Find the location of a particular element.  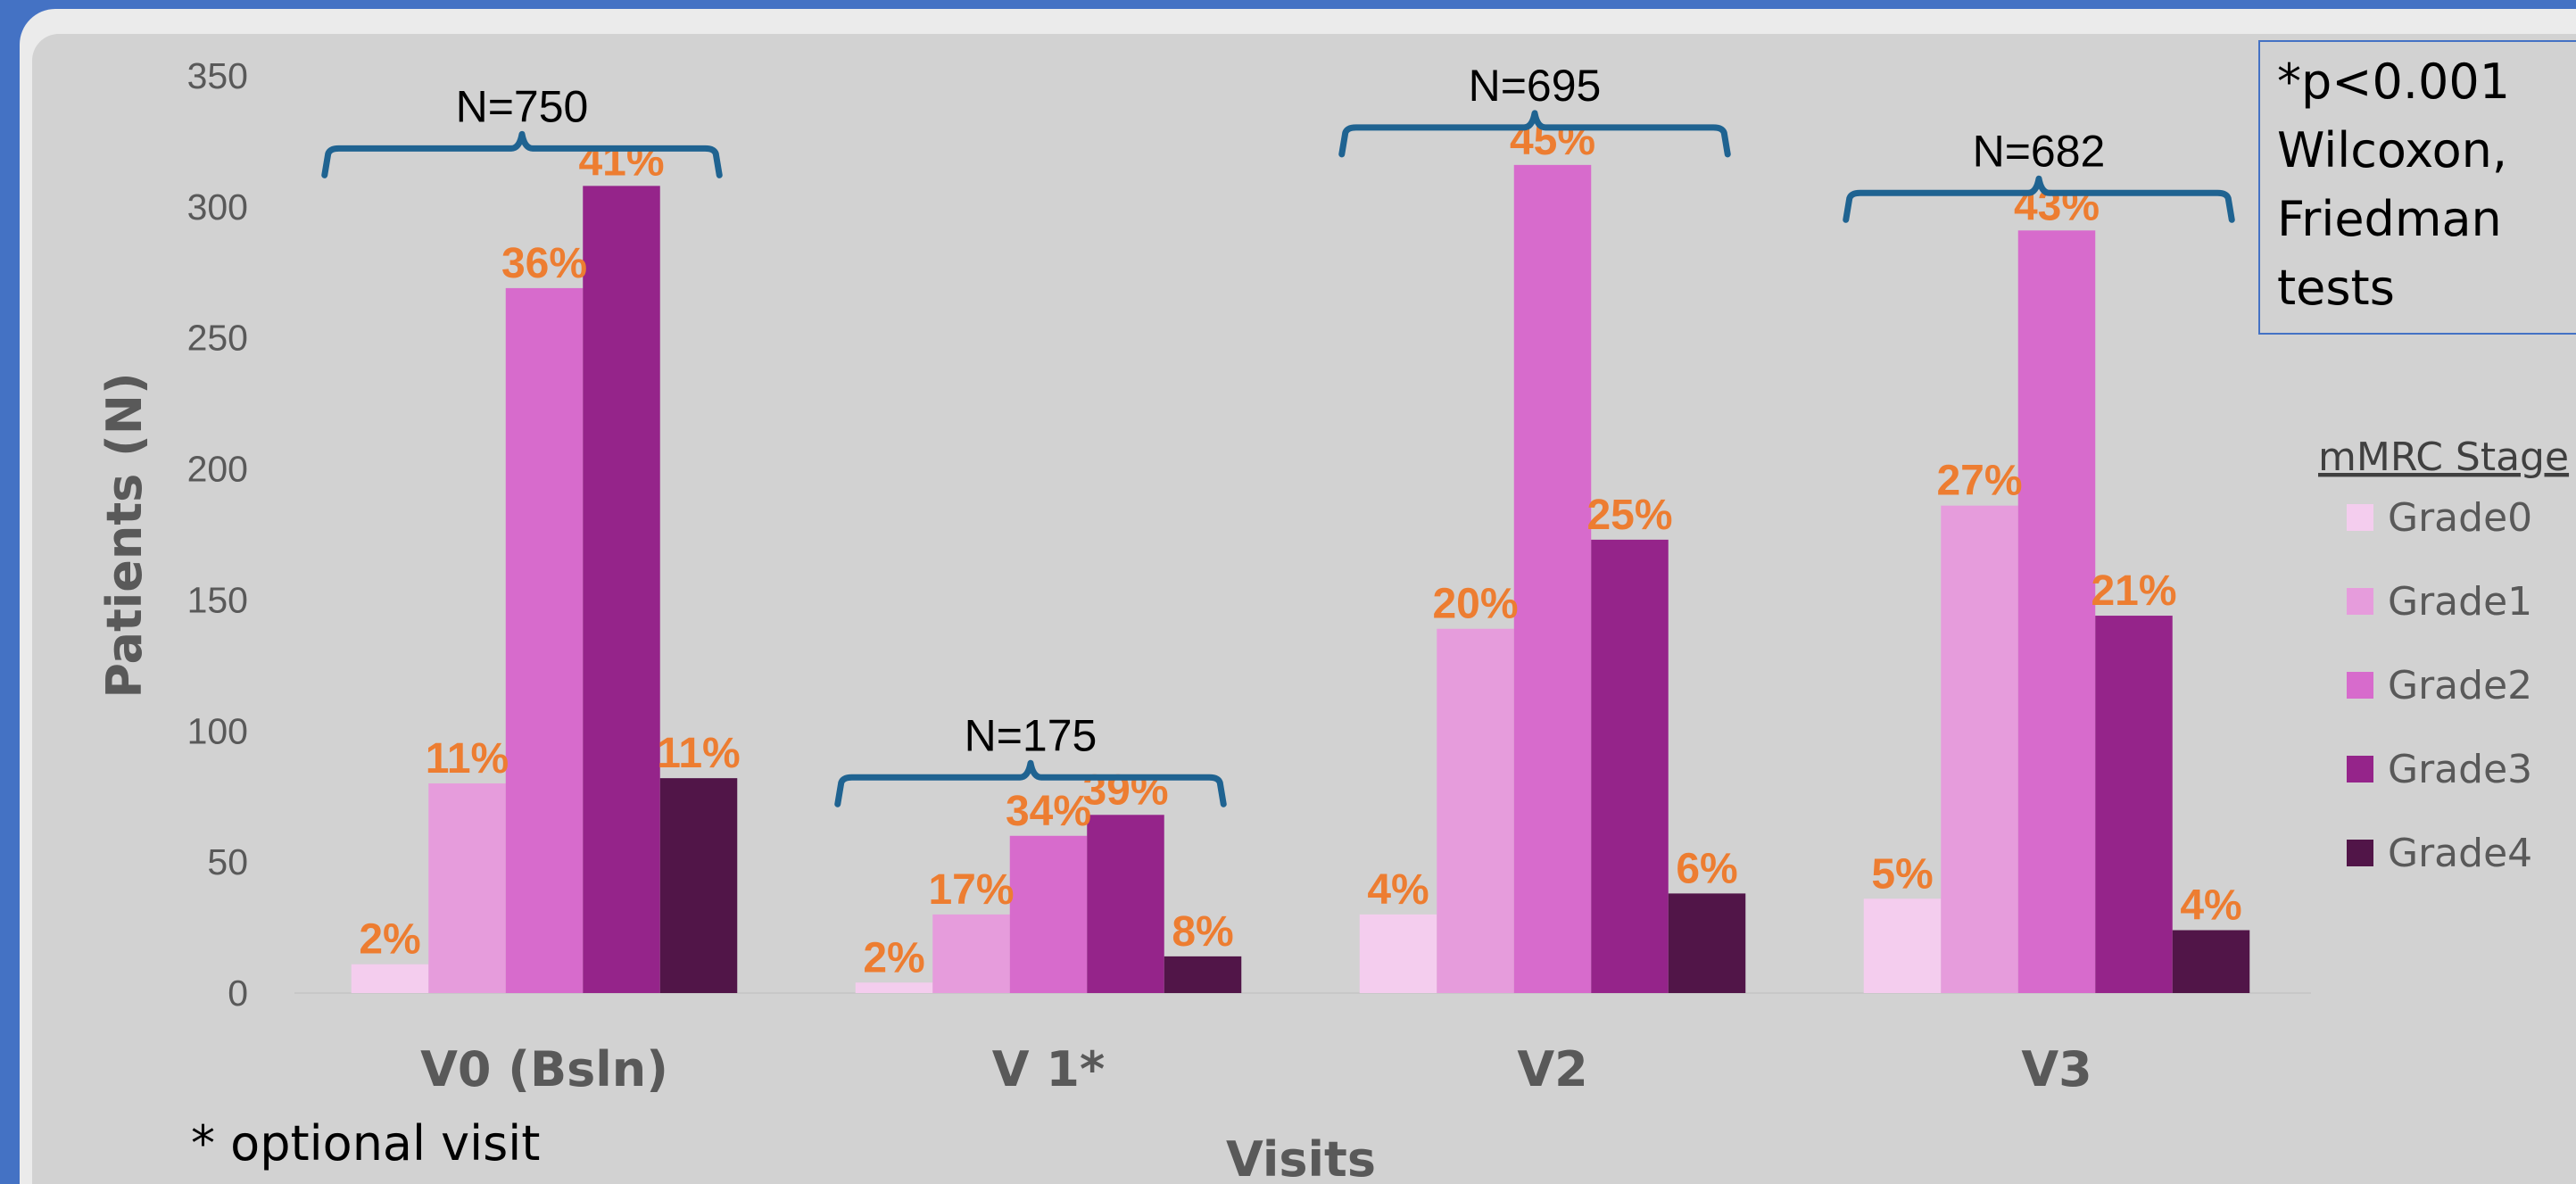

stat-note-line: *p<0.001 is located at coordinates (2393, 82).